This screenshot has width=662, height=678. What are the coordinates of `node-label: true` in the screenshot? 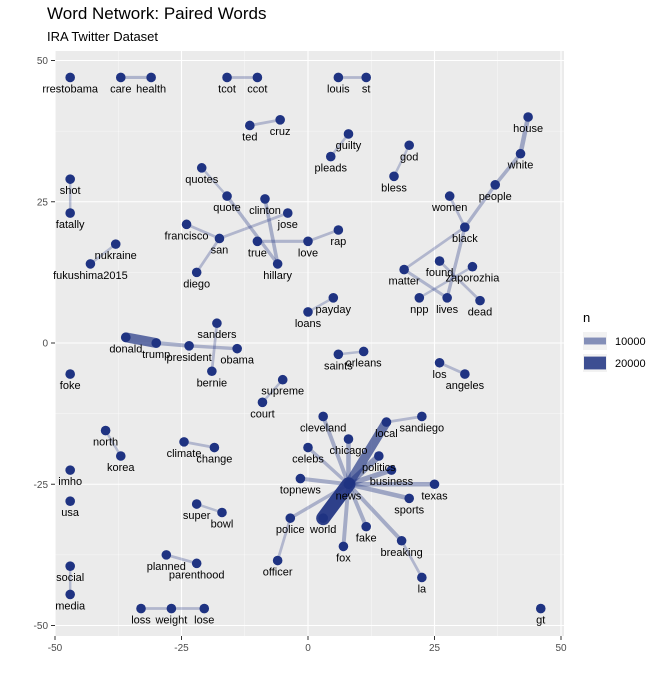 It's located at (257, 253).